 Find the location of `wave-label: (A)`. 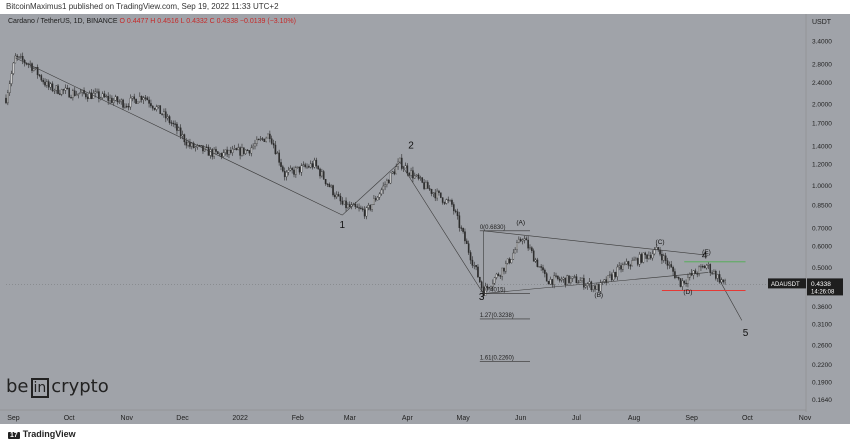

wave-label: (A) is located at coordinates (520, 223).